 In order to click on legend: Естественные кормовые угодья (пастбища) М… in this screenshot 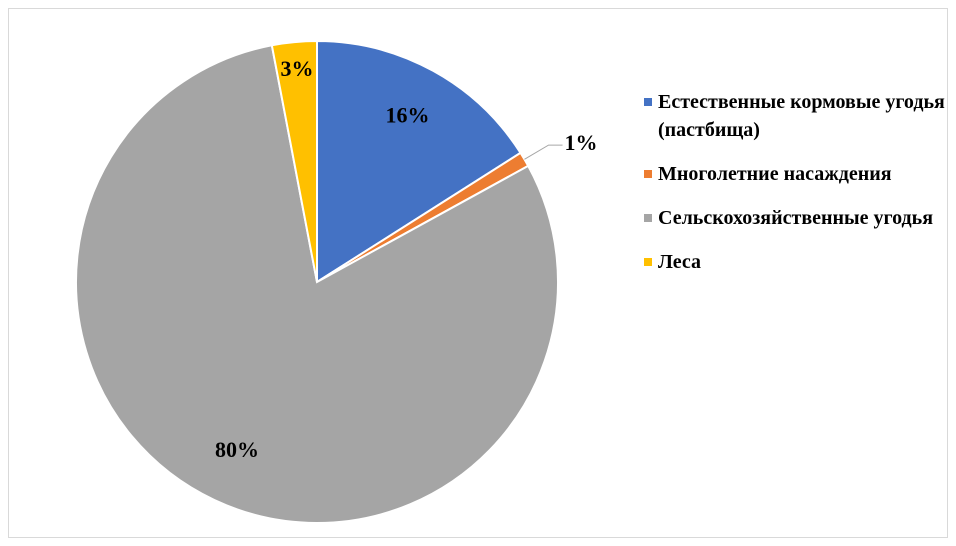, I will do `click(796, 190)`.